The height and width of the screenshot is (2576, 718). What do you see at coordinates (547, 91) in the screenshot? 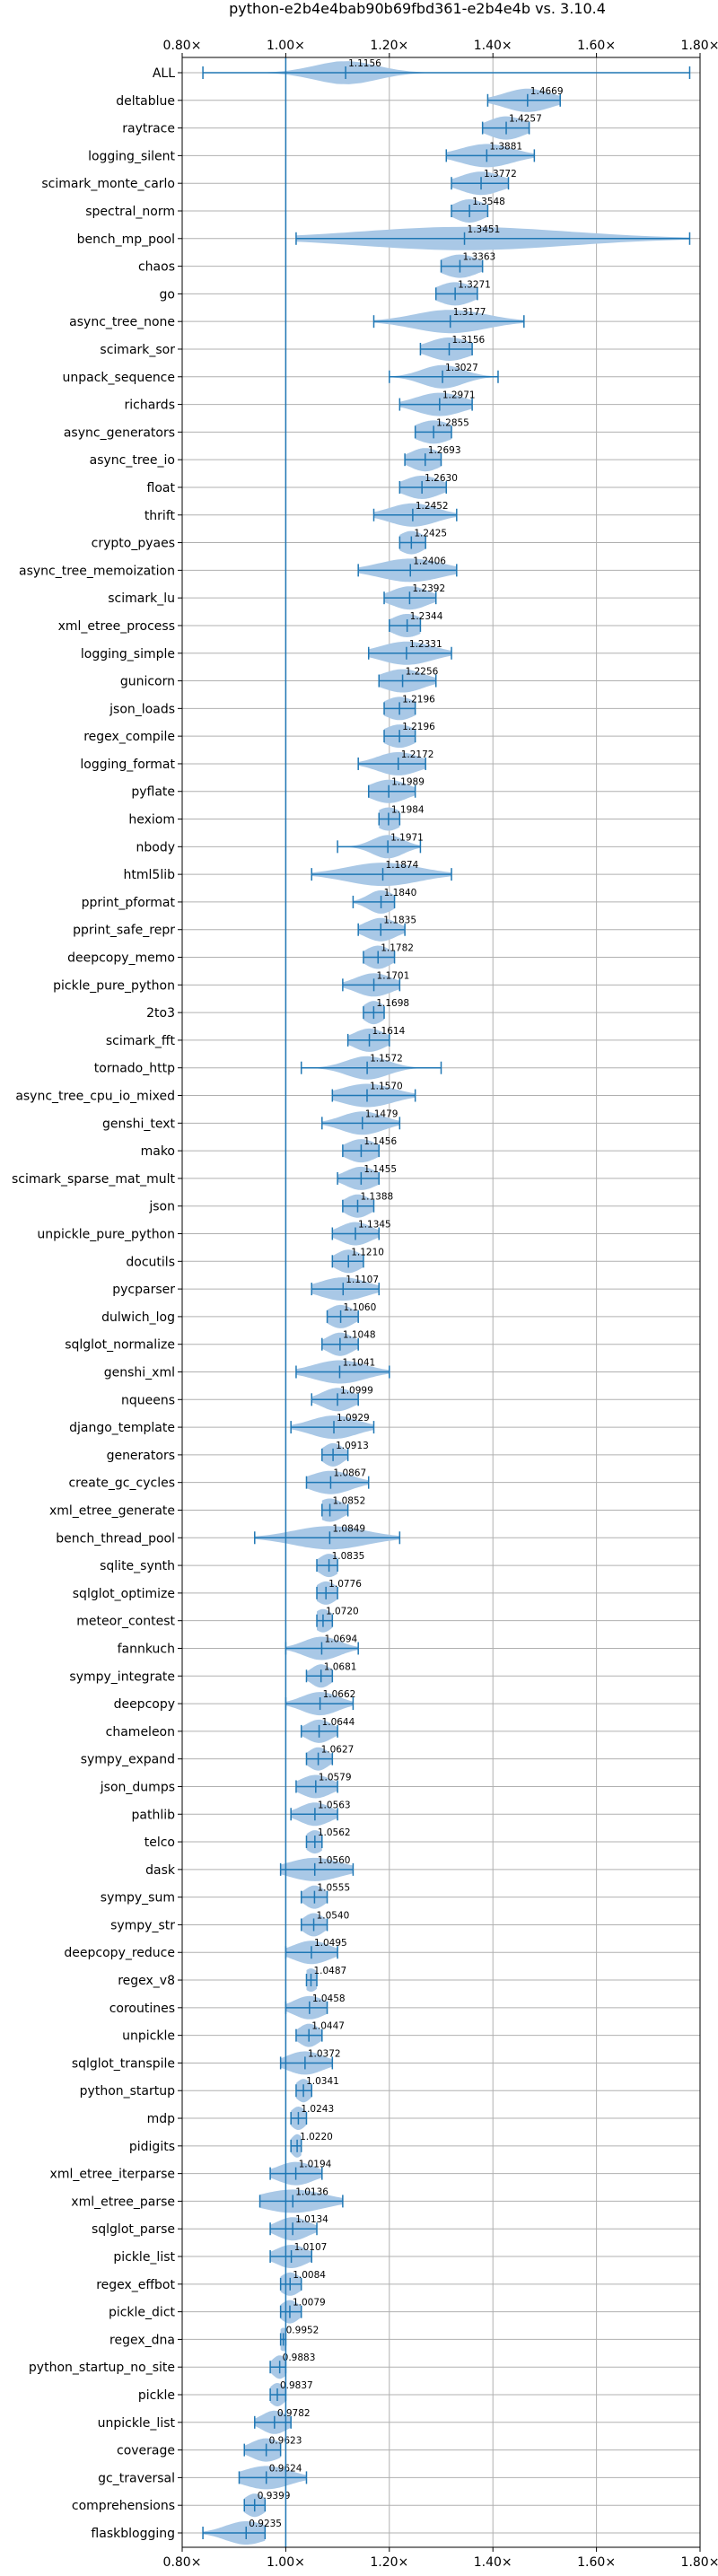
I see `violin-mean-label: 1.4669` at bounding box center [547, 91].